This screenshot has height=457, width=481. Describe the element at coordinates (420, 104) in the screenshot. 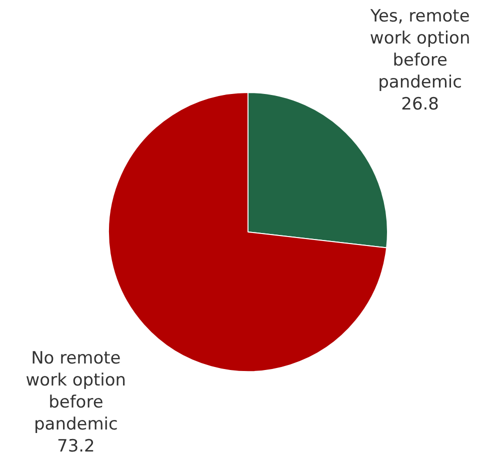

I see `data-label: 26.8` at that location.